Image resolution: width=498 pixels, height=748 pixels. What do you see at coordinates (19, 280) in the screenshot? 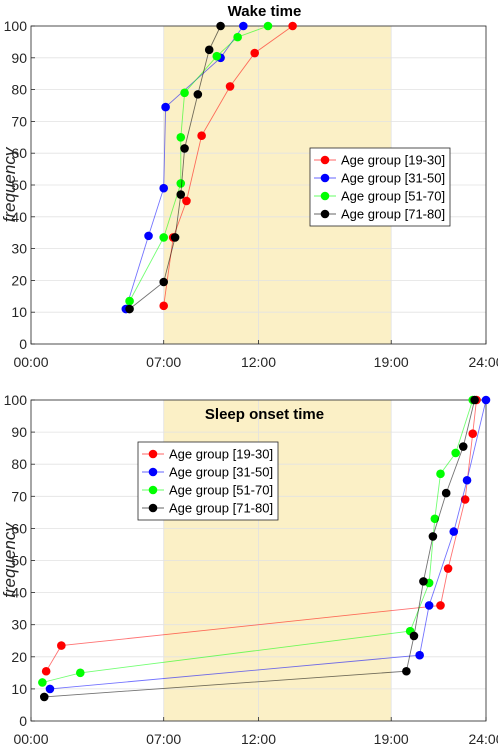
I see `y-tick-label: 20` at bounding box center [19, 280].